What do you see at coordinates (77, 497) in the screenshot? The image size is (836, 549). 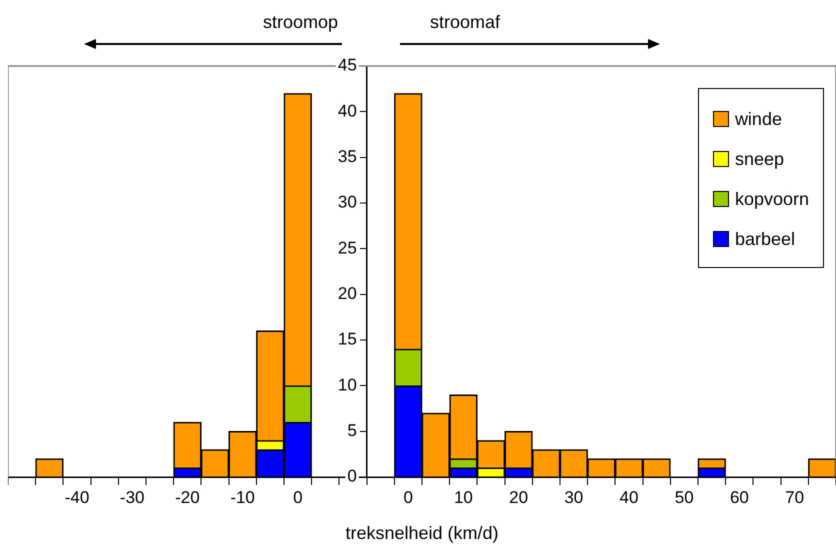 I see `x-tick-label: -40` at bounding box center [77, 497].